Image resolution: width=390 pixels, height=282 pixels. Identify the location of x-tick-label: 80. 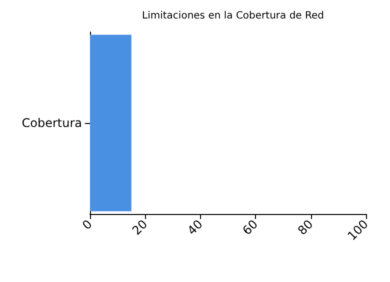
(305, 227).